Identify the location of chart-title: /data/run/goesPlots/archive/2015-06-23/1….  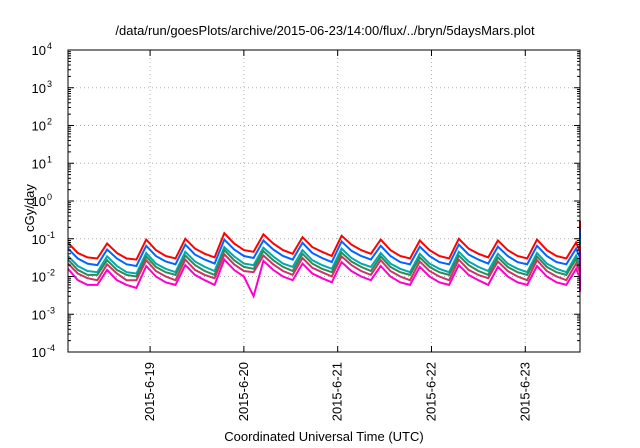
(325, 30).